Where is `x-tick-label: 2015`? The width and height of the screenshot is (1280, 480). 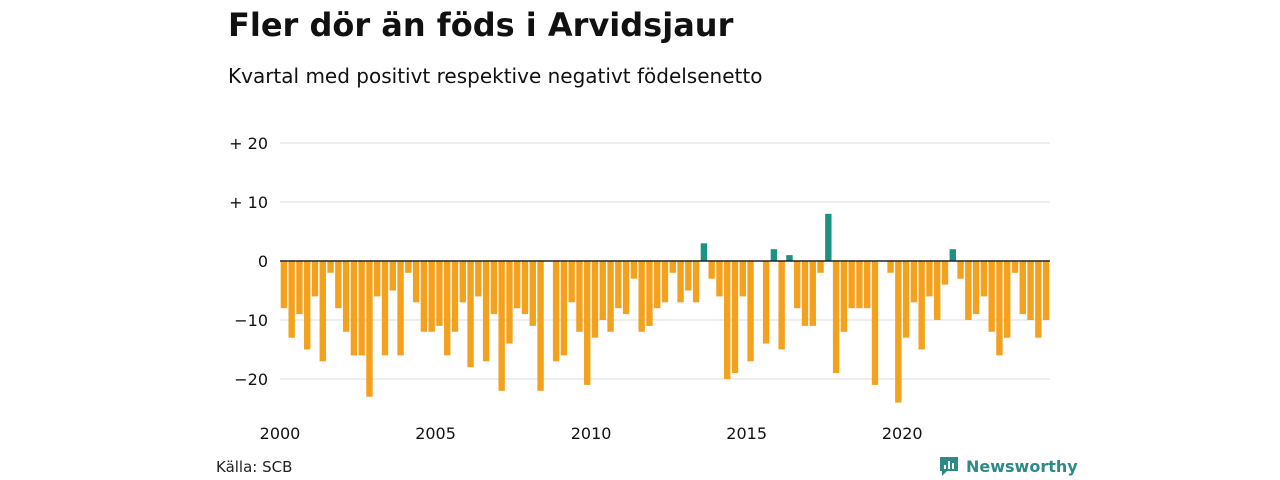 x-tick-label: 2015 is located at coordinates (746, 433).